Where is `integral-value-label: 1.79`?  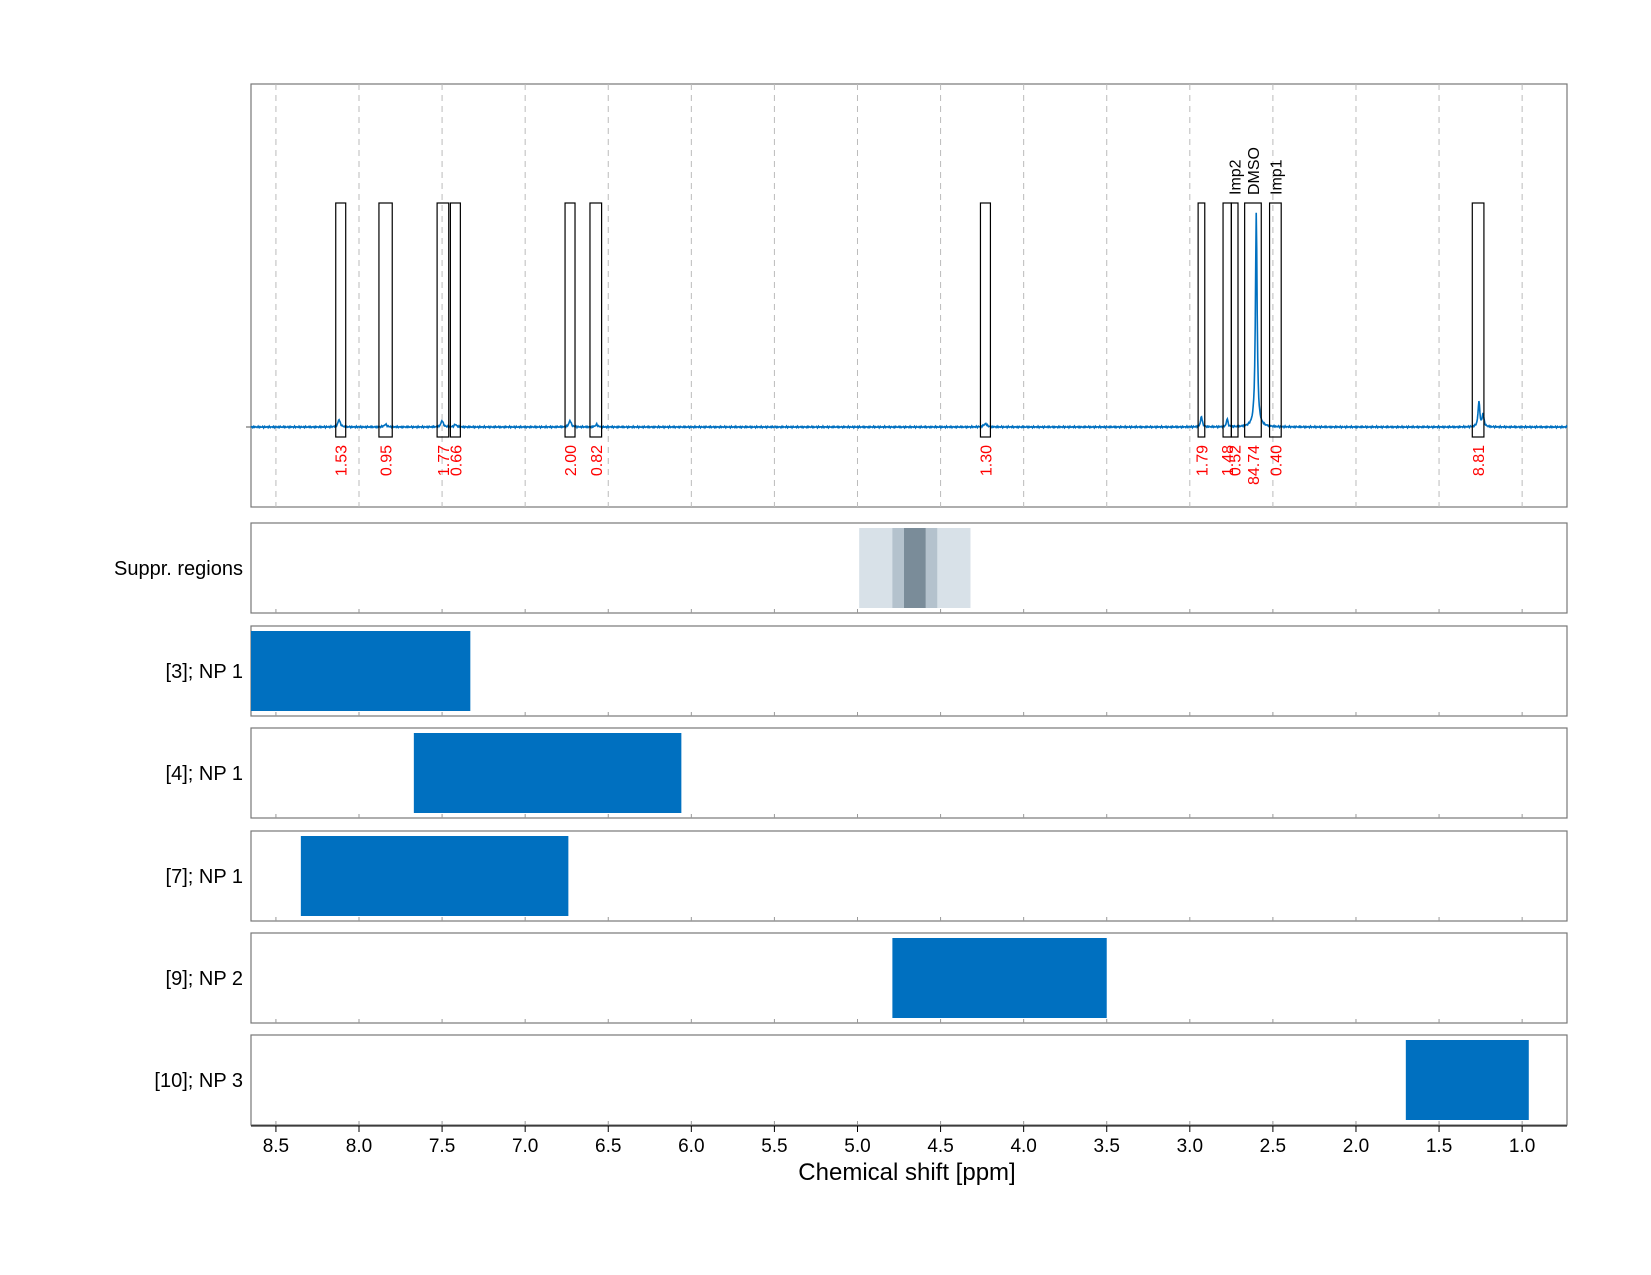 integral-value-label: 1.79 is located at coordinates (1202, 460).